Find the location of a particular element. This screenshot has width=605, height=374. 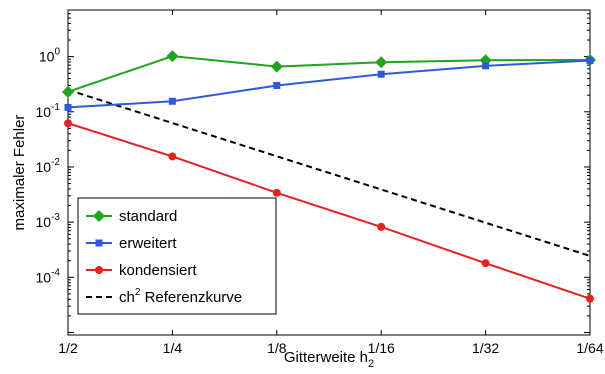

series-line-standard is located at coordinates (329, 74).